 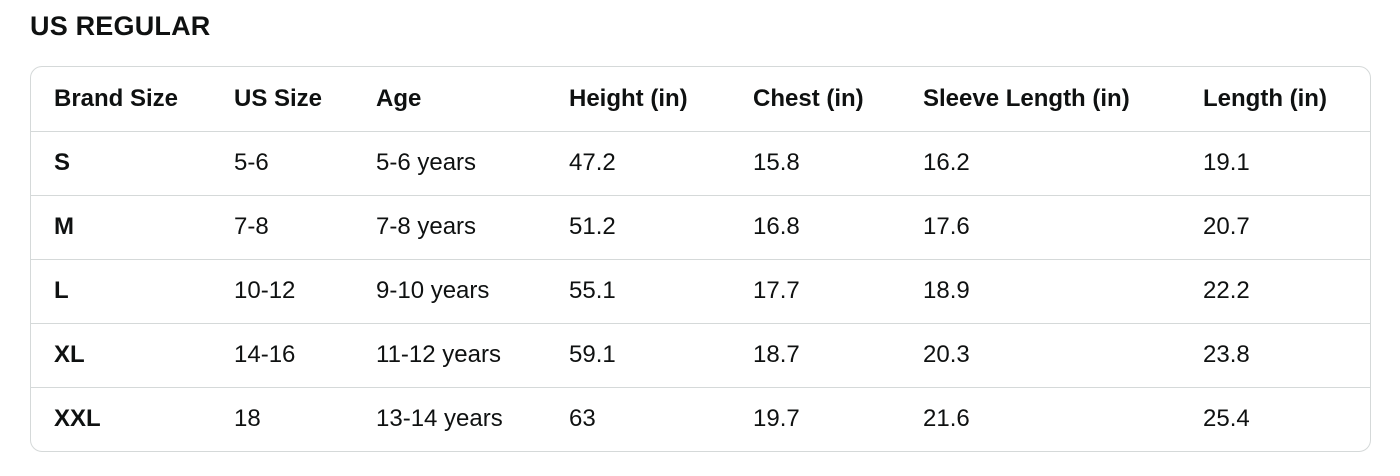 I want to click on cell-chest: 17.7, so click(x=838, y=290).